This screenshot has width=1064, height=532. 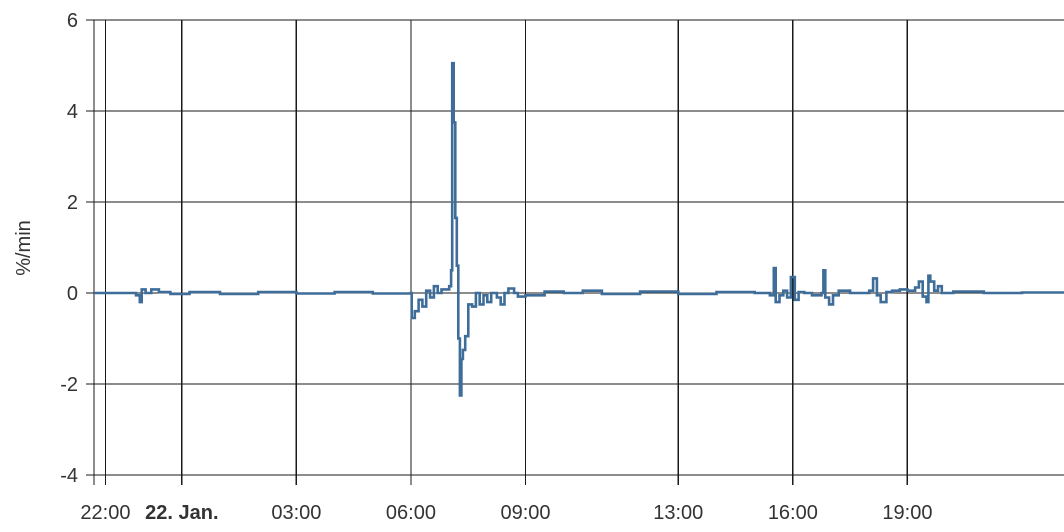 I want to click on y-tick-label: 6, so click(x=72, y=21).